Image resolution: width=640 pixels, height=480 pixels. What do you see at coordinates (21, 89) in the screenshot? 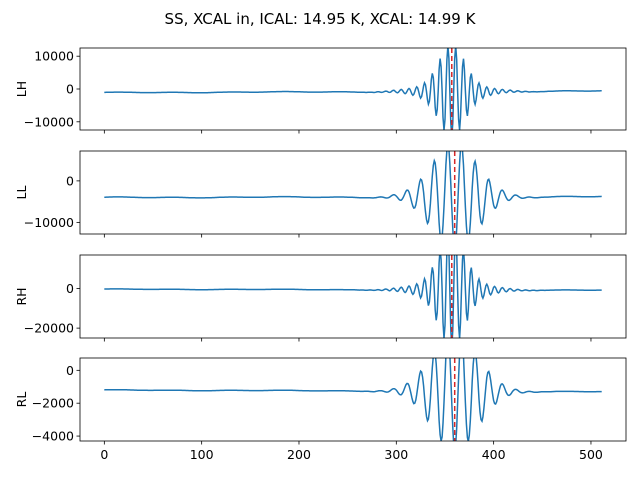
I see `y-axis-label: LH` at bounding box center [21, 89].